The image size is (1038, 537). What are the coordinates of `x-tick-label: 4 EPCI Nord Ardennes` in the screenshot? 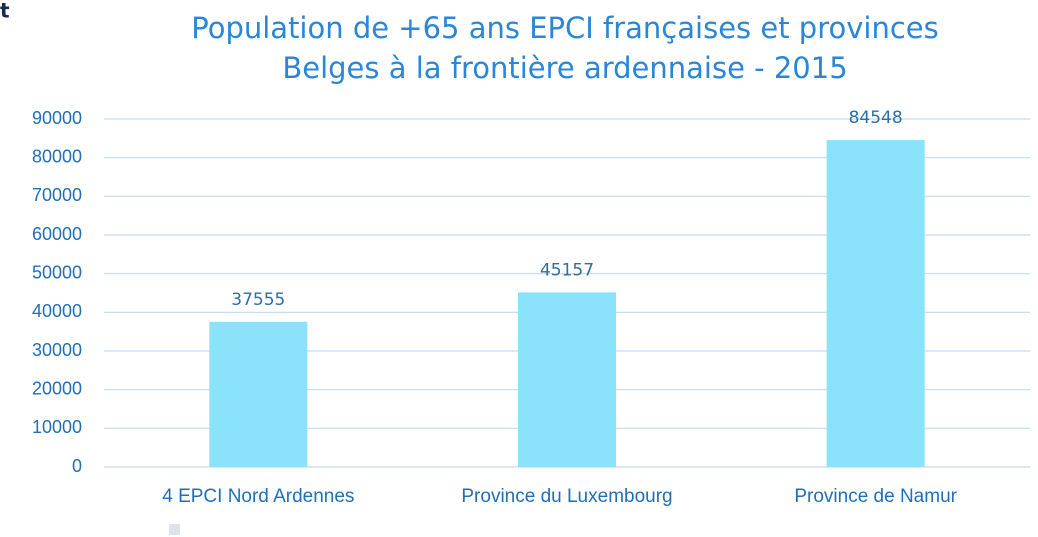 It's located at (258, 496).